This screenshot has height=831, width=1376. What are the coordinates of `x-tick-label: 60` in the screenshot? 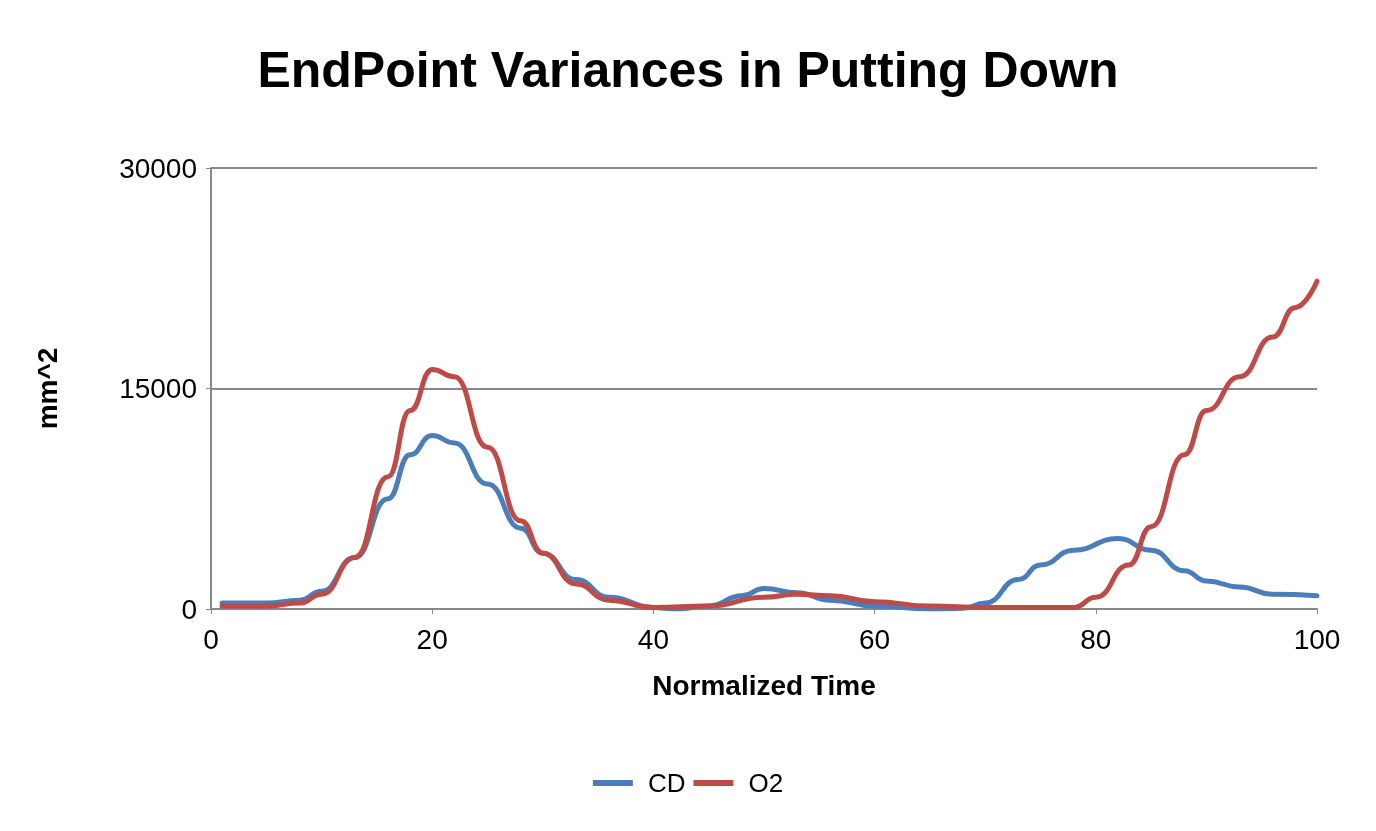 It's located at (875, 639).